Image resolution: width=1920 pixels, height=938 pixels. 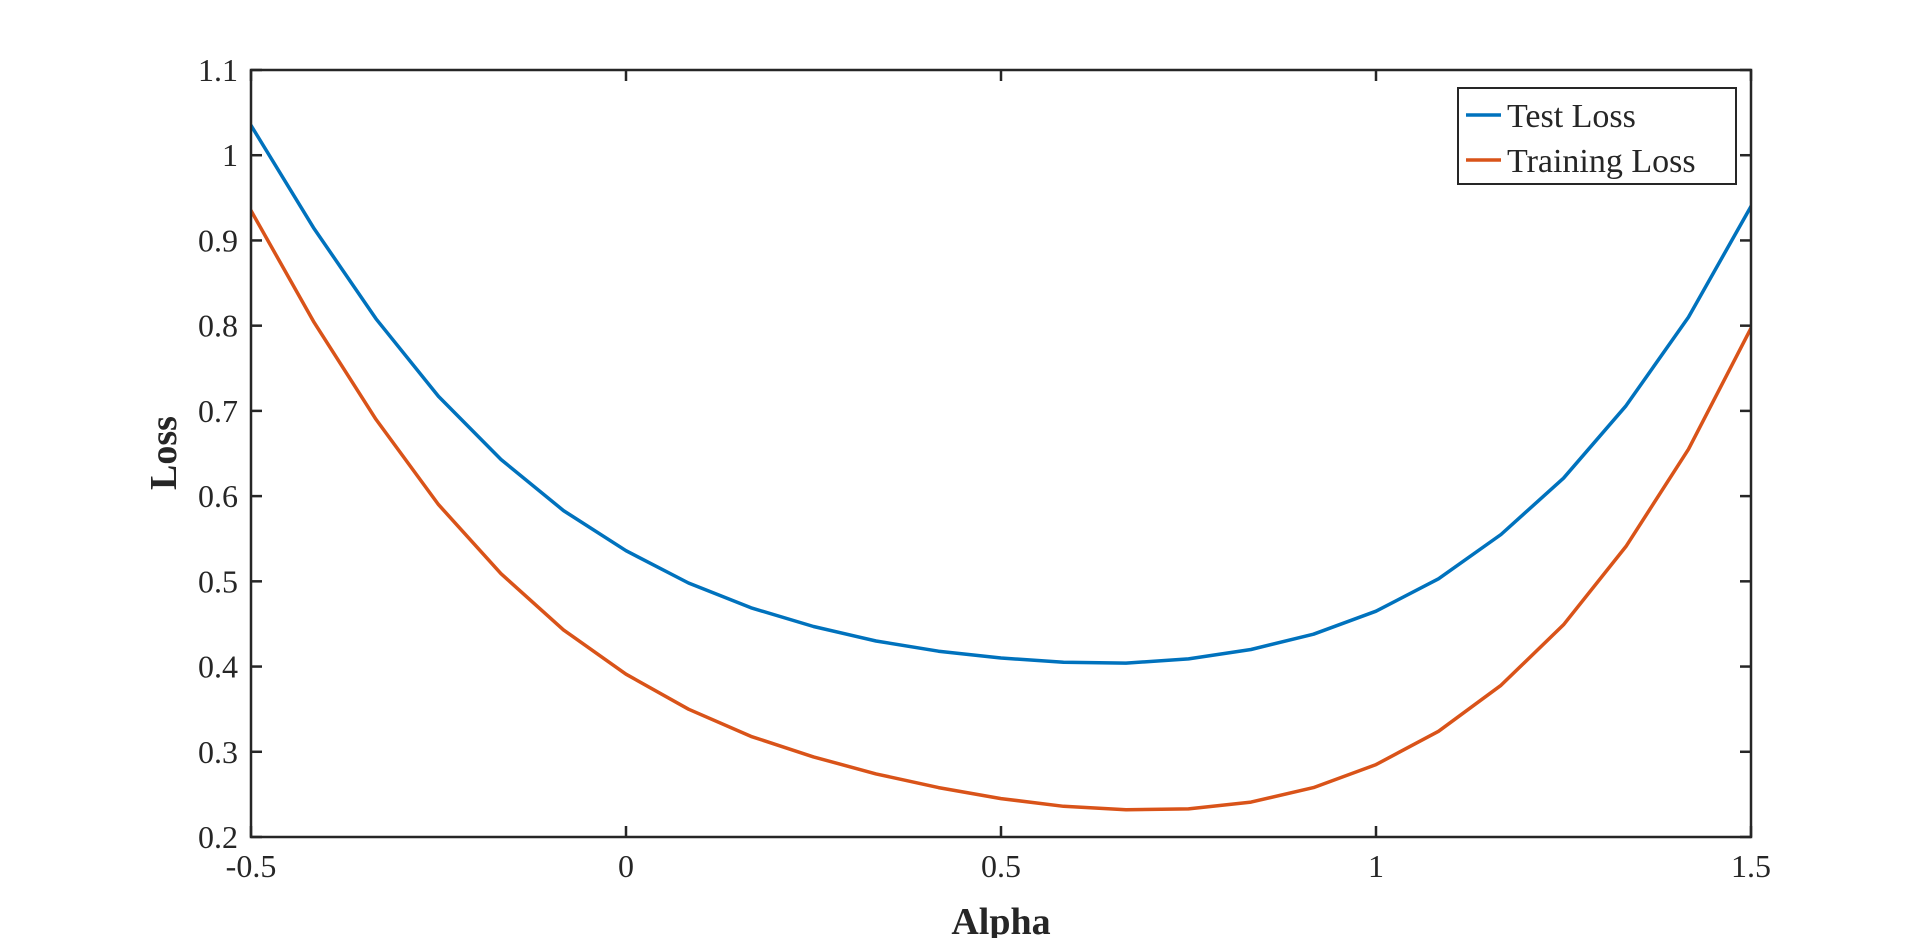 I want to click on x-tick-label: 1, so click(x=1376, y=866).